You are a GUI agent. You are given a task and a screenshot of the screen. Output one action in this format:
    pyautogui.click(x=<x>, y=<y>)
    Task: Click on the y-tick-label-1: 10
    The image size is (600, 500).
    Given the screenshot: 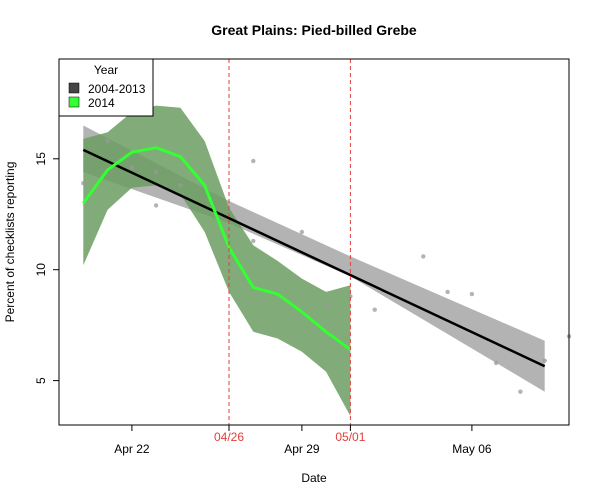 What is the action you would take?
    pyautogui.click(x=41, y=270)
    